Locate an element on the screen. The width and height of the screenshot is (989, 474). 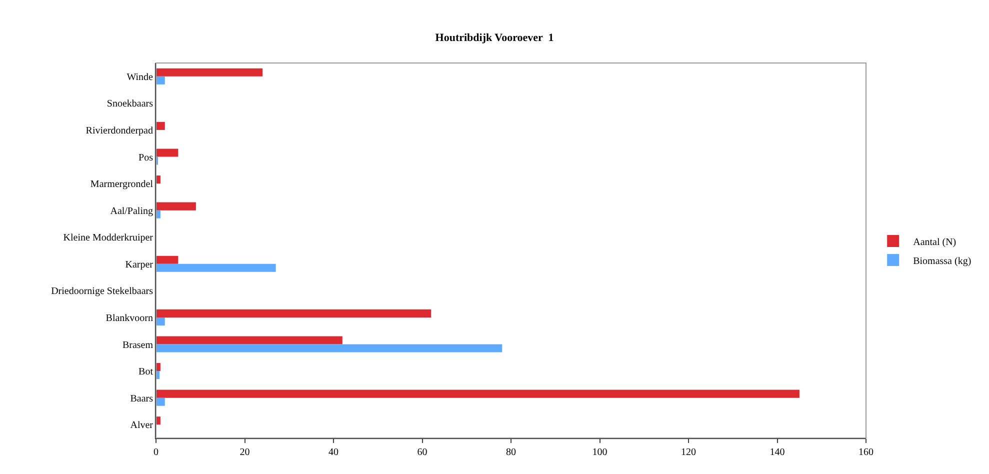
chart-title: Houtribdijk Vooroever 1 is located at coordinates (494, 38).